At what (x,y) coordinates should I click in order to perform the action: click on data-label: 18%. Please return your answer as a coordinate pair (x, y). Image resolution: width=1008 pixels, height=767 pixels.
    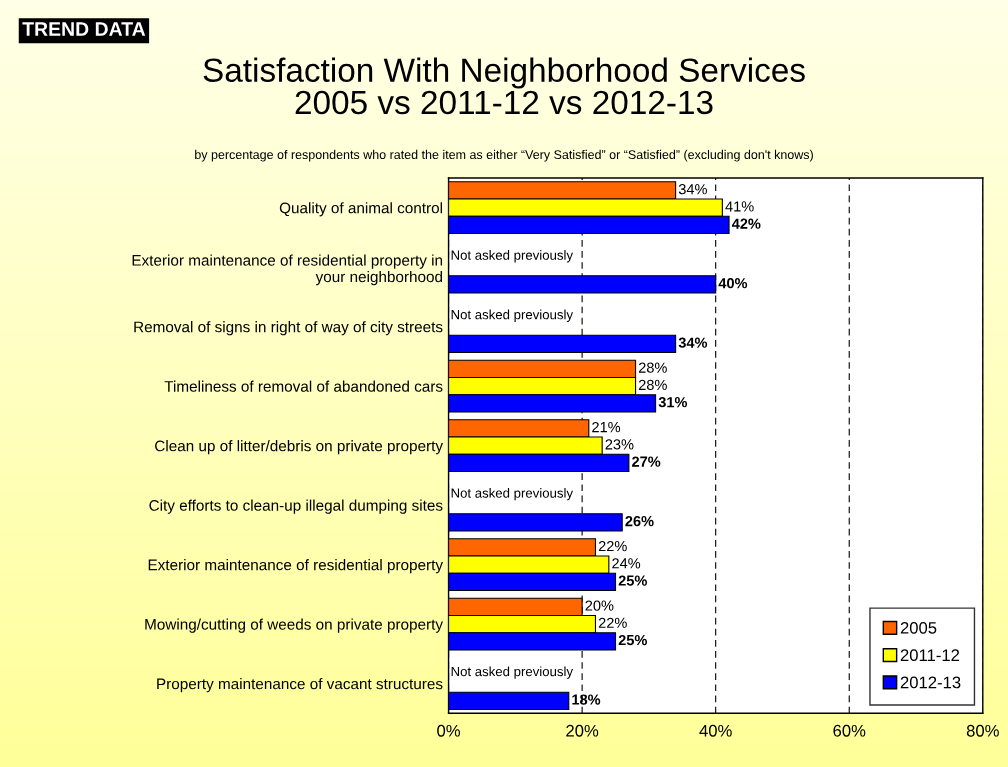
    Looking at the image, I should click on (586, 699).